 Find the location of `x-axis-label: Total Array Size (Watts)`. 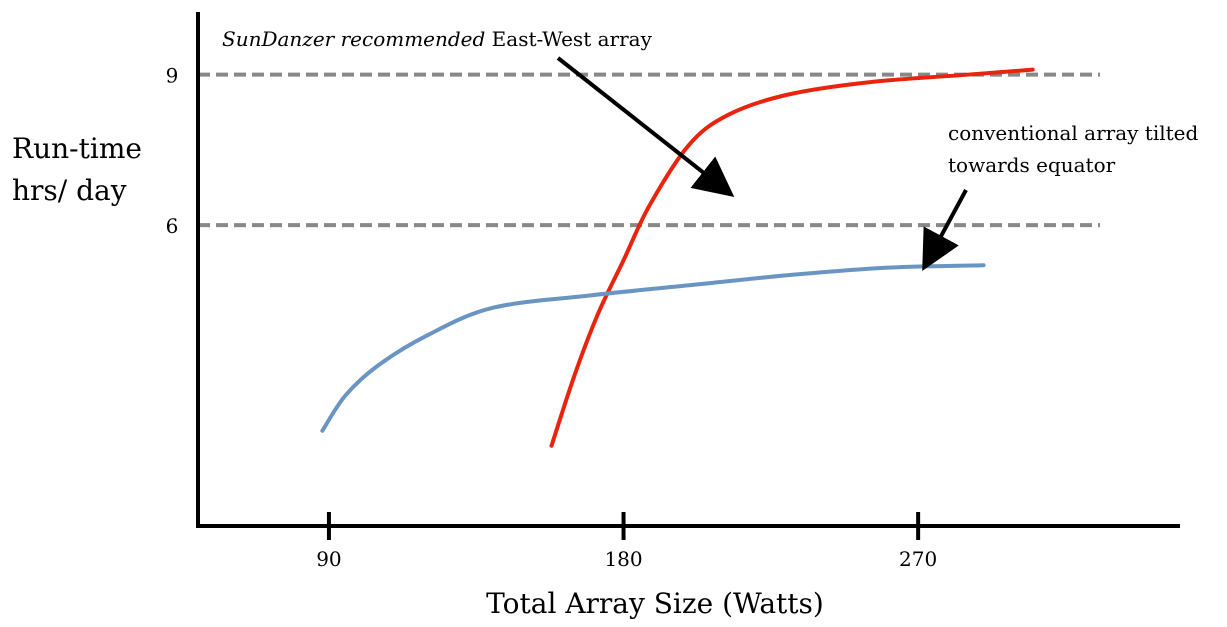

x-axis-label: Total Array Size (Watts) is located at coordinates (655, 603).